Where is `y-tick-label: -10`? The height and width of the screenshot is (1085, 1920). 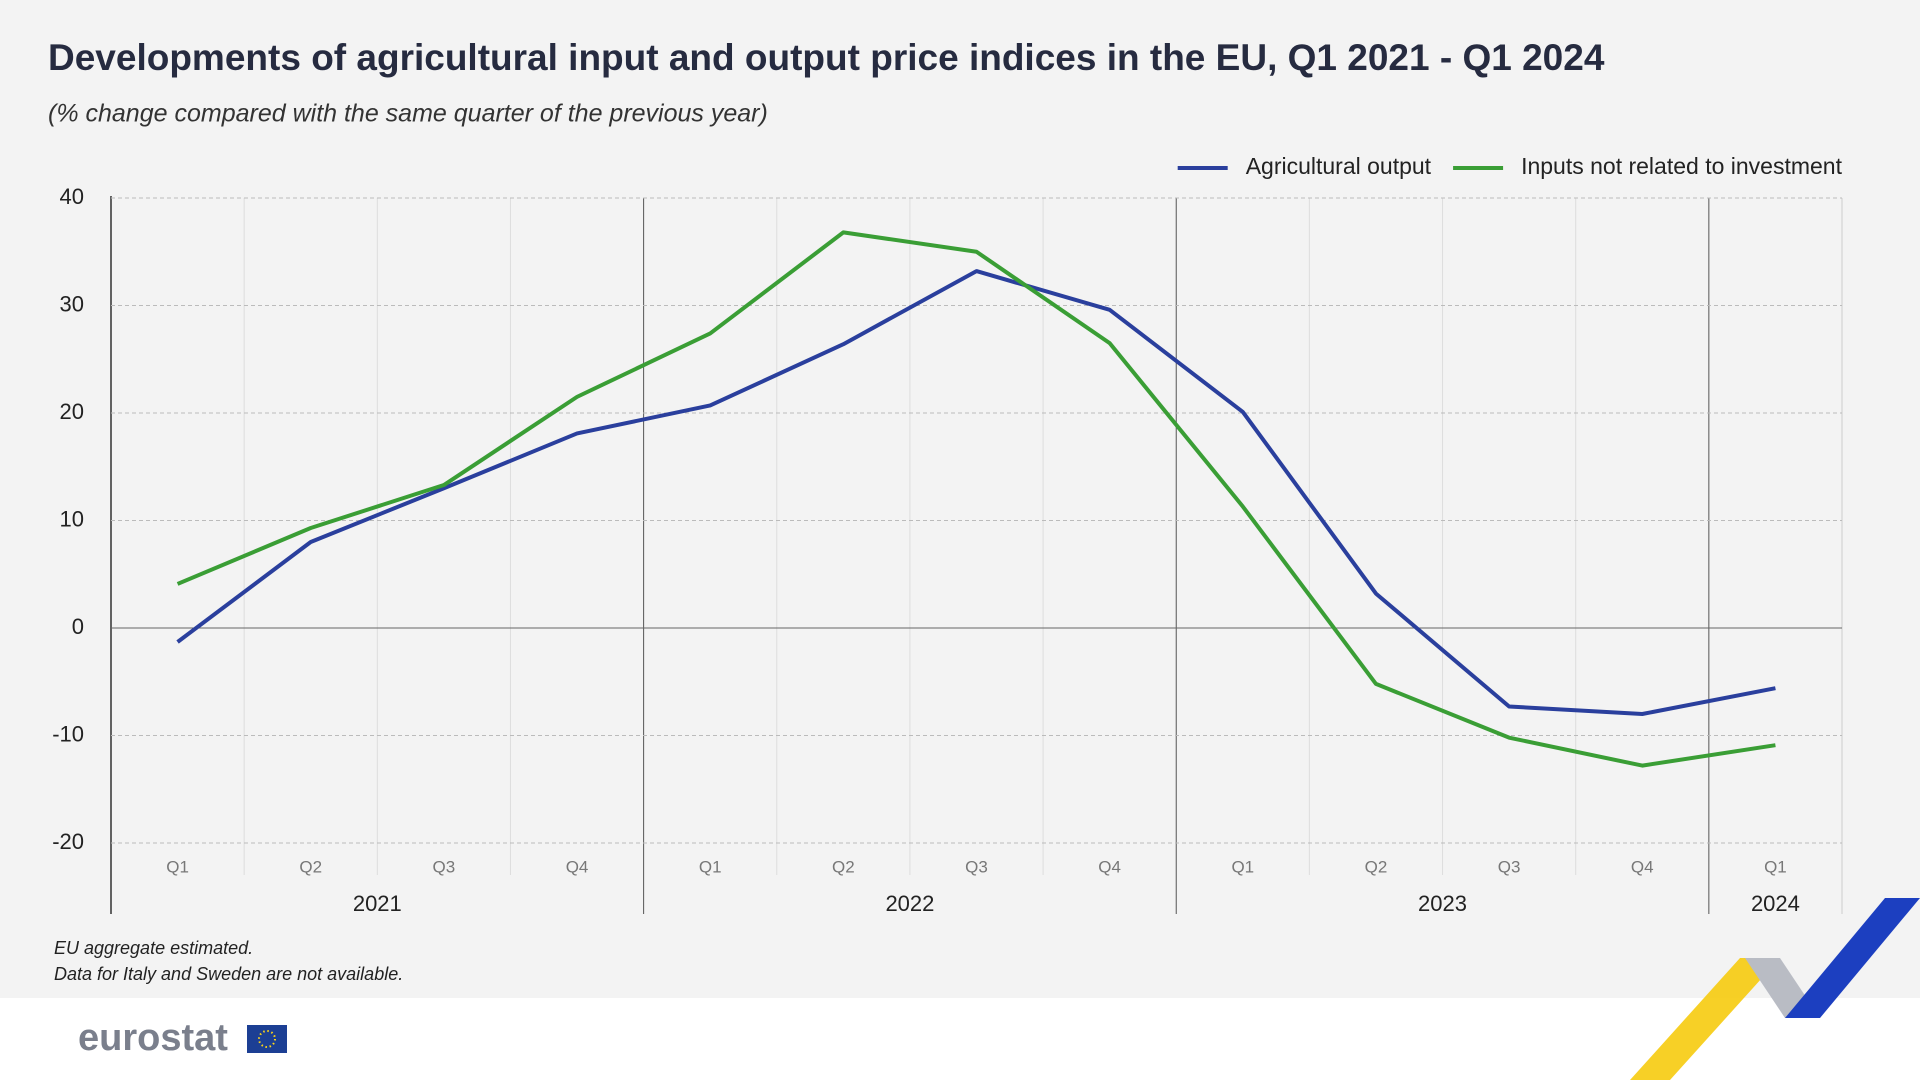 y-tick-label: -10 is located at coordinates (68, 733).